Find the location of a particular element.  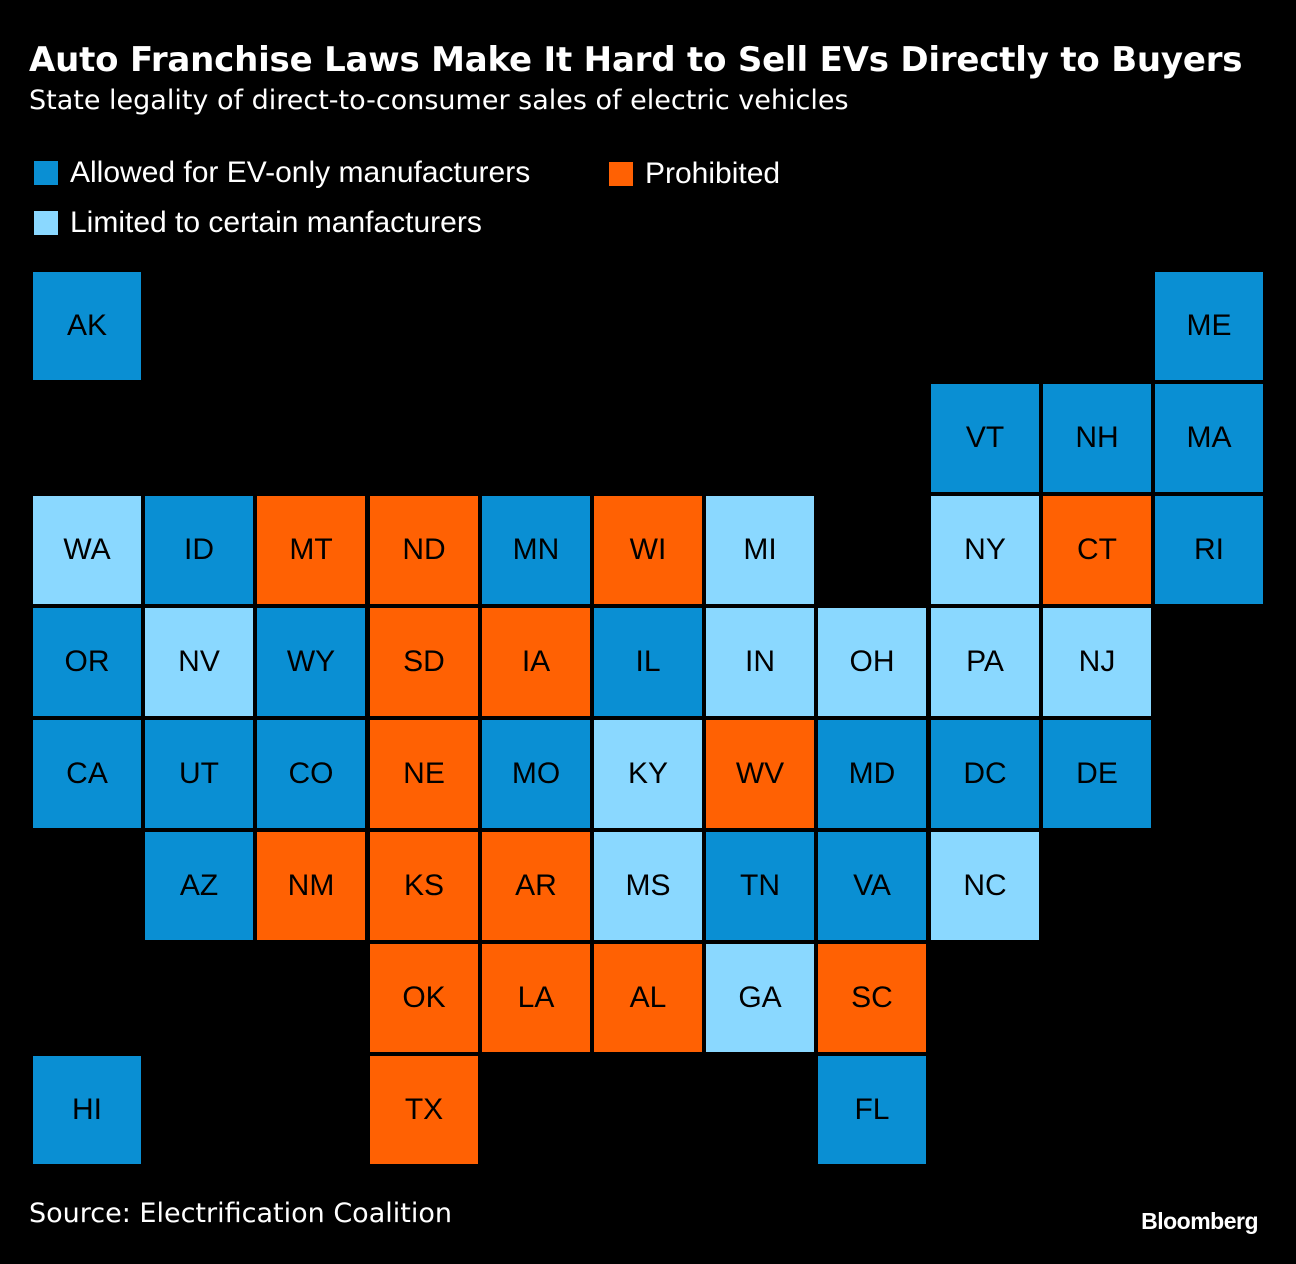

state-tile-nv: NV is located at coordinates (199, 662).